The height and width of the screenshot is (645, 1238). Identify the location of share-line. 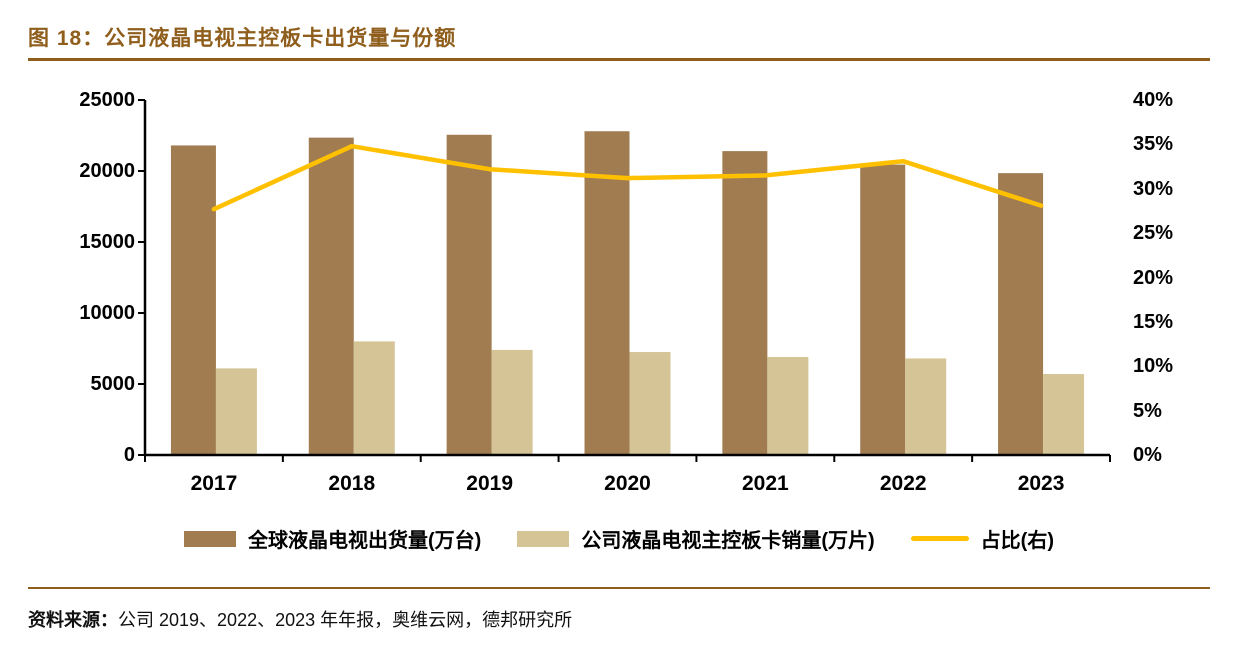
(627, 177).